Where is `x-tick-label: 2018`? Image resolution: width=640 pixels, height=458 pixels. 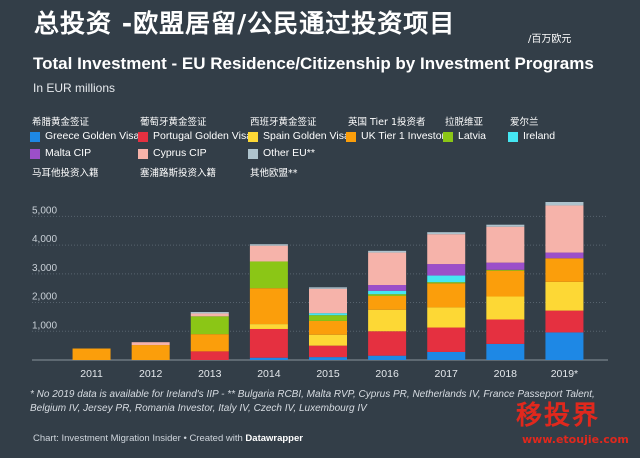
x-tick-label: 2018 is located at coordinates (506, 374).